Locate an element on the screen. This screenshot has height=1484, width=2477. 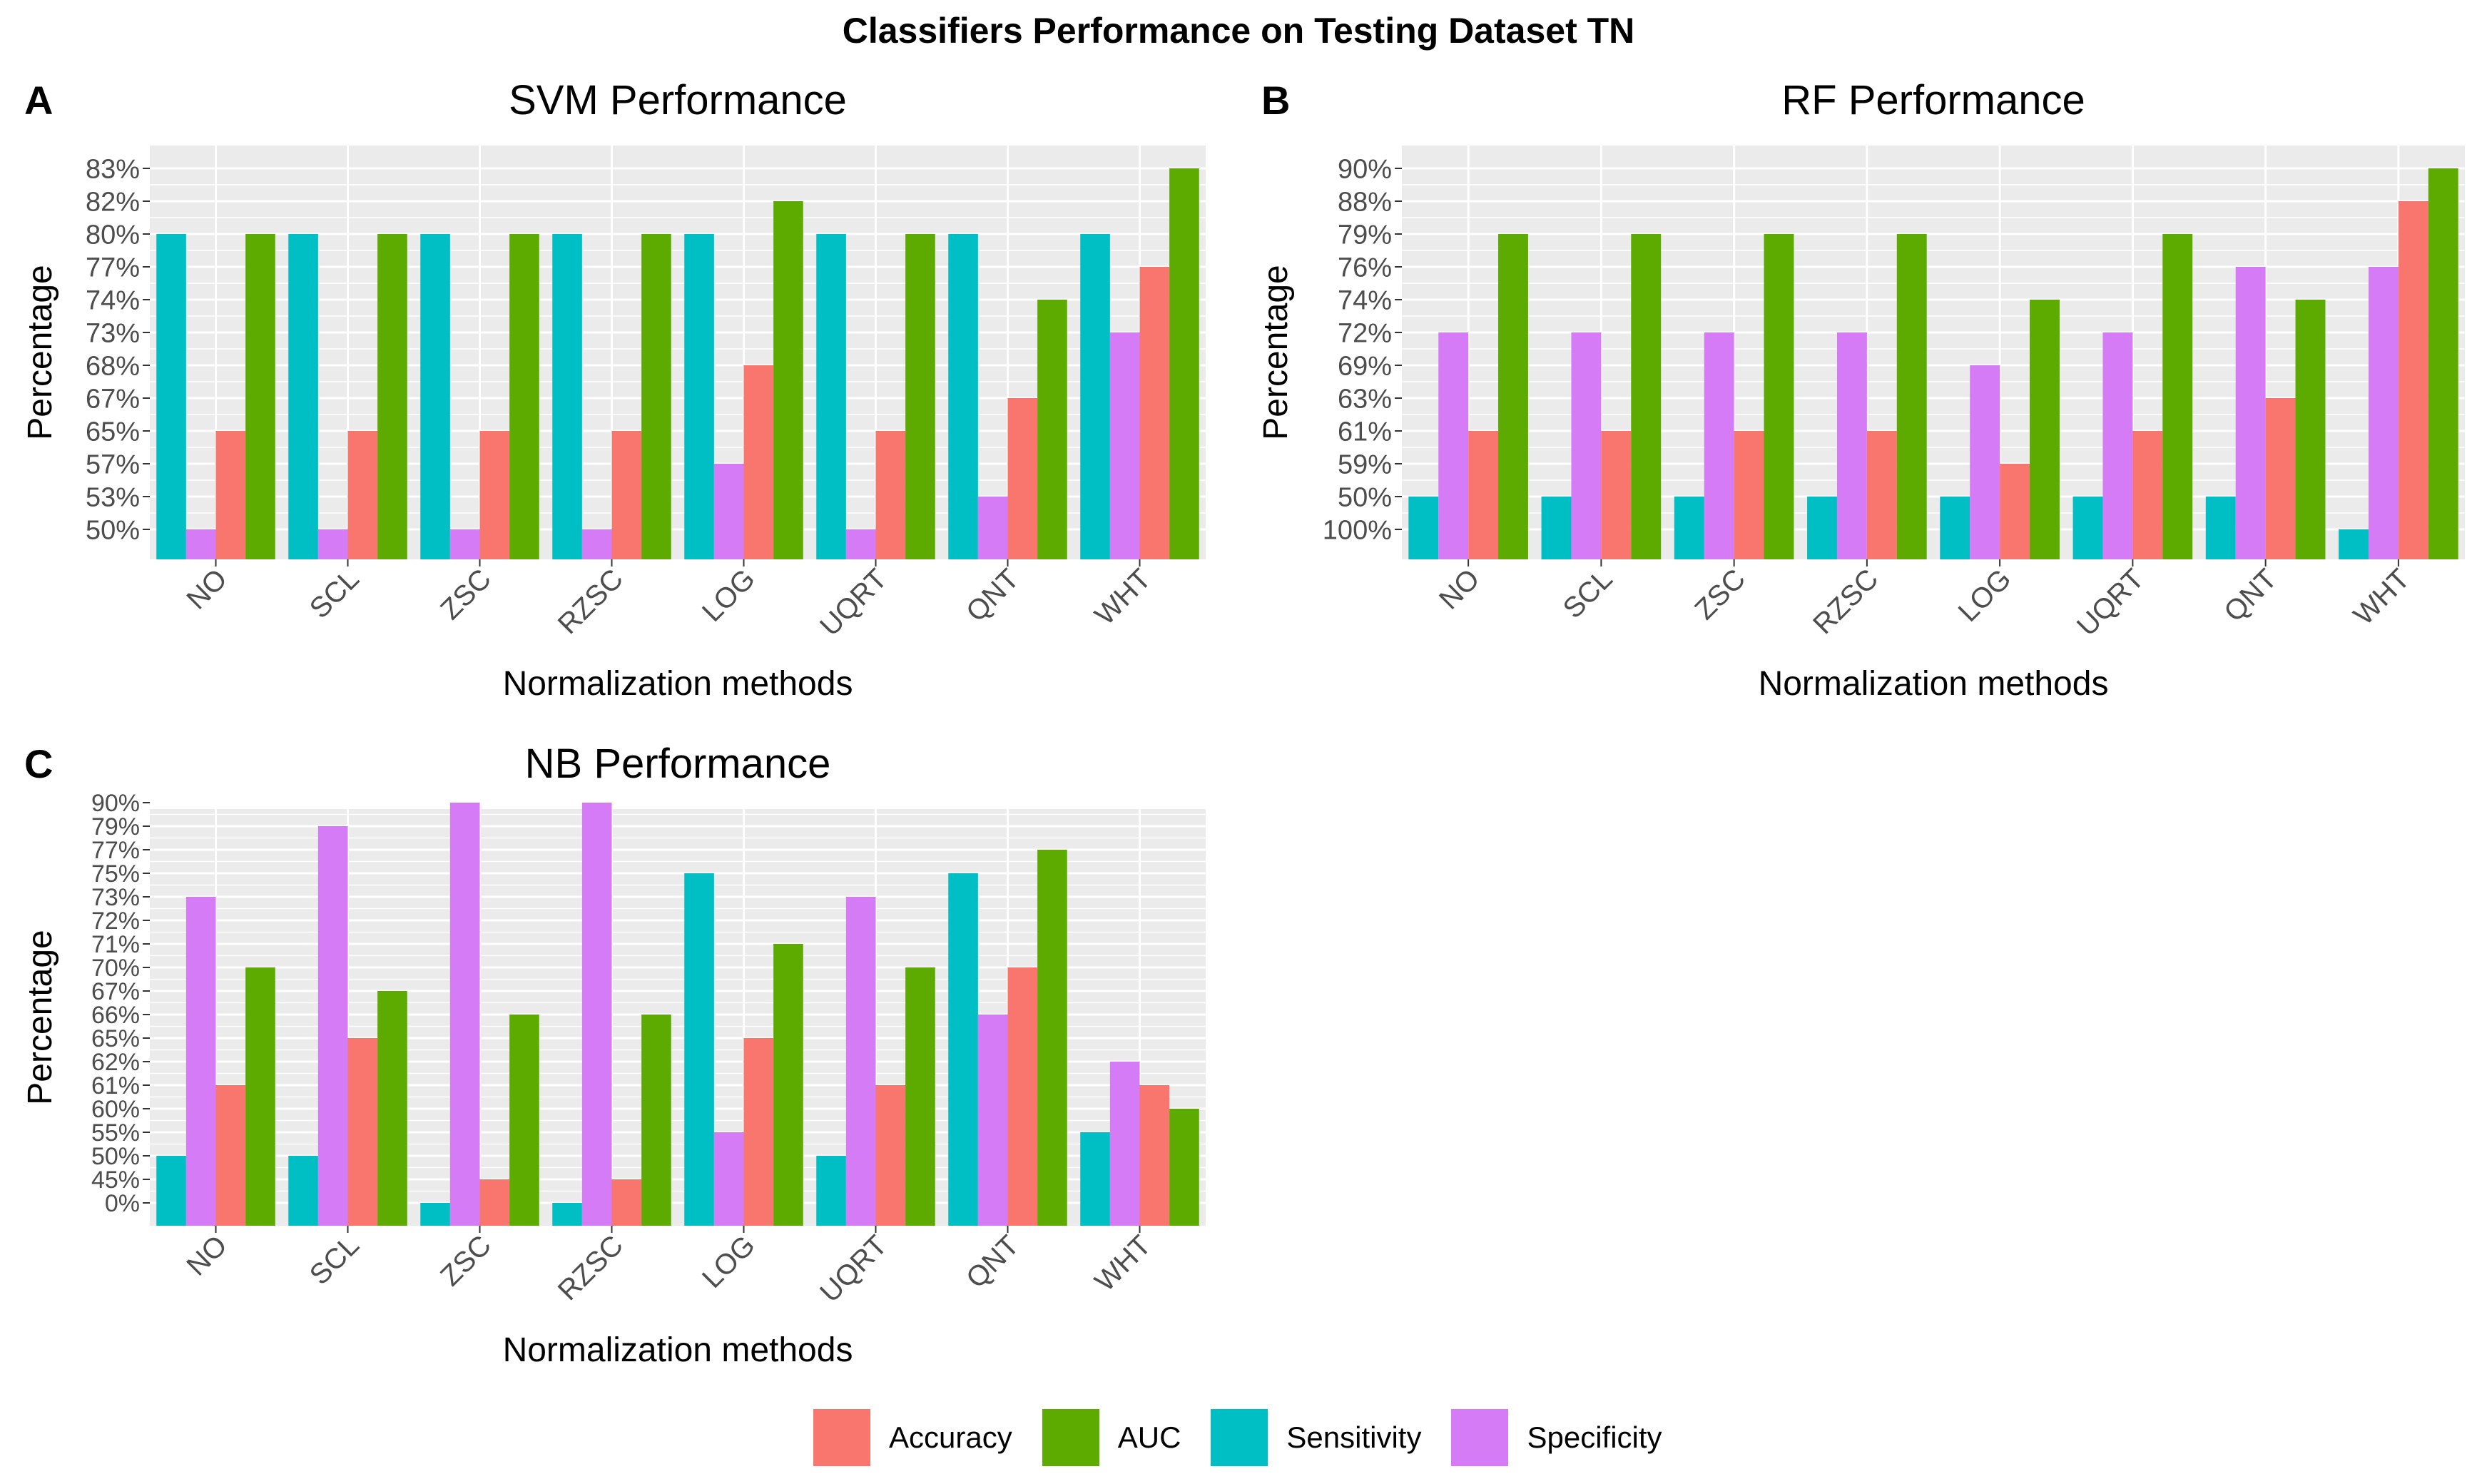
panel-b-bar-auc-no is located at coordinates (1513, 397).